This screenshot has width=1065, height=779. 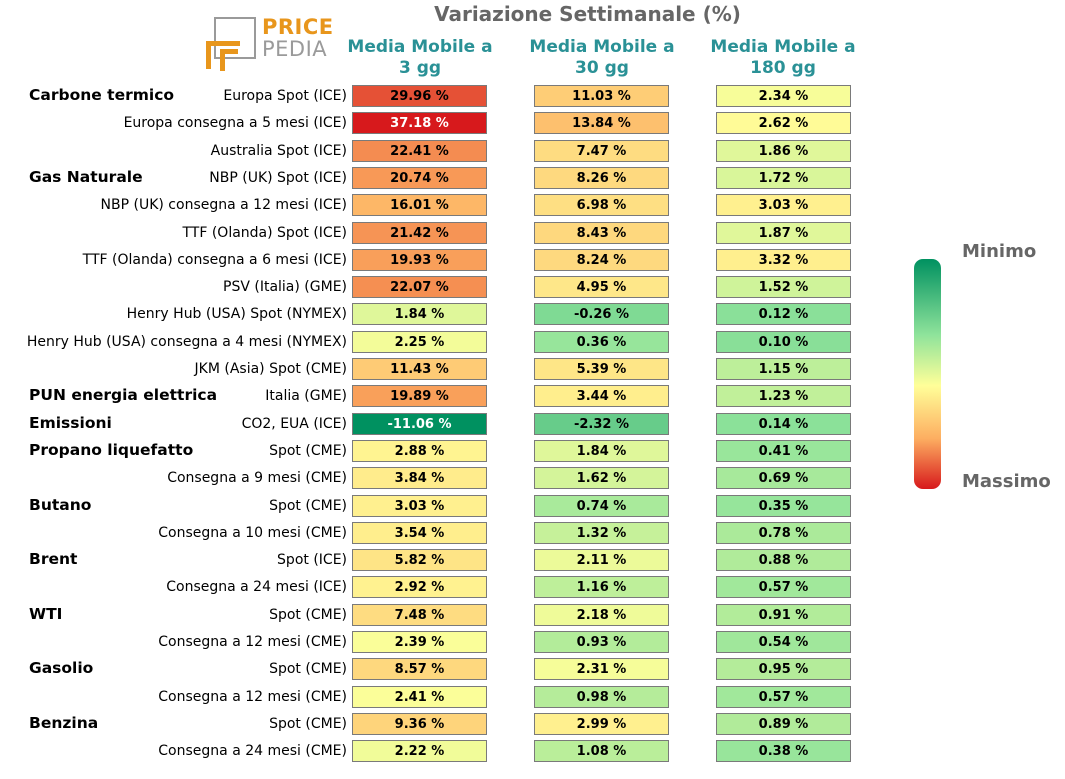 What do you see at coordinates (60, 504) in the screenshot?
I see `group-label: Butano` at bounding box center [60, 504].